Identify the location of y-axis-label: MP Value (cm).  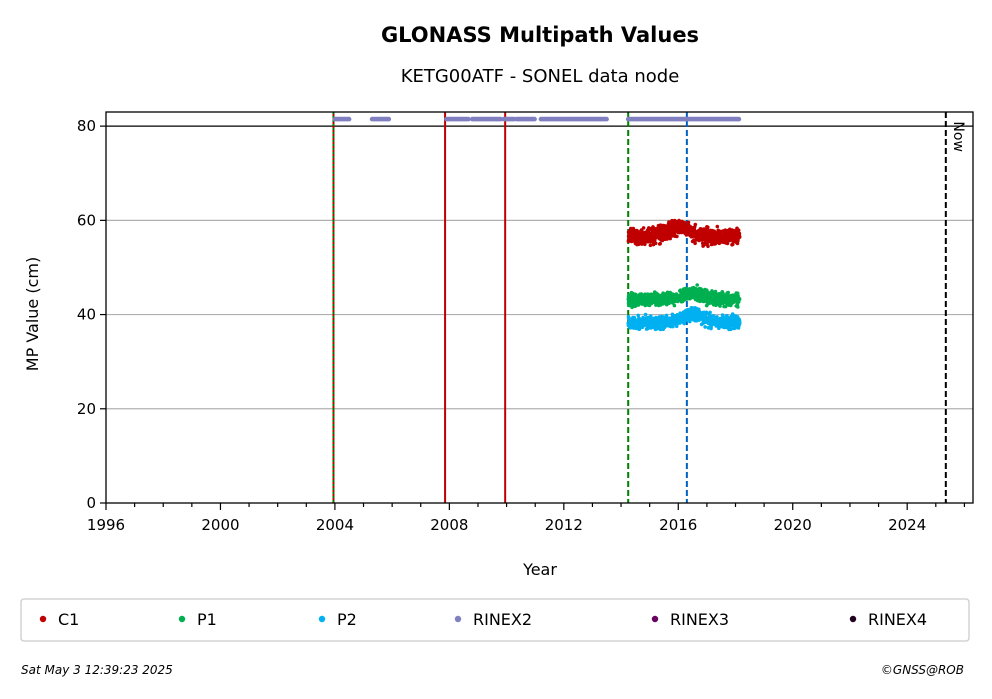
(32, 314).